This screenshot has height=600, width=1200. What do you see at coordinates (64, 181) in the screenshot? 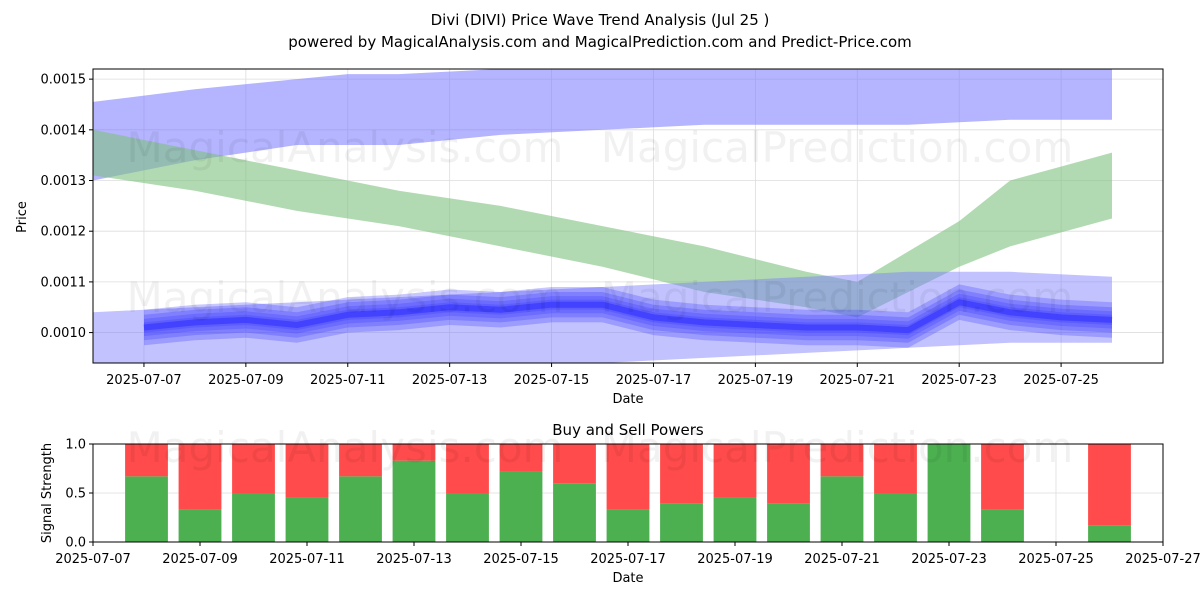
I see `price-y-tick-label: 0.0013` at bounding box center [64, 181].